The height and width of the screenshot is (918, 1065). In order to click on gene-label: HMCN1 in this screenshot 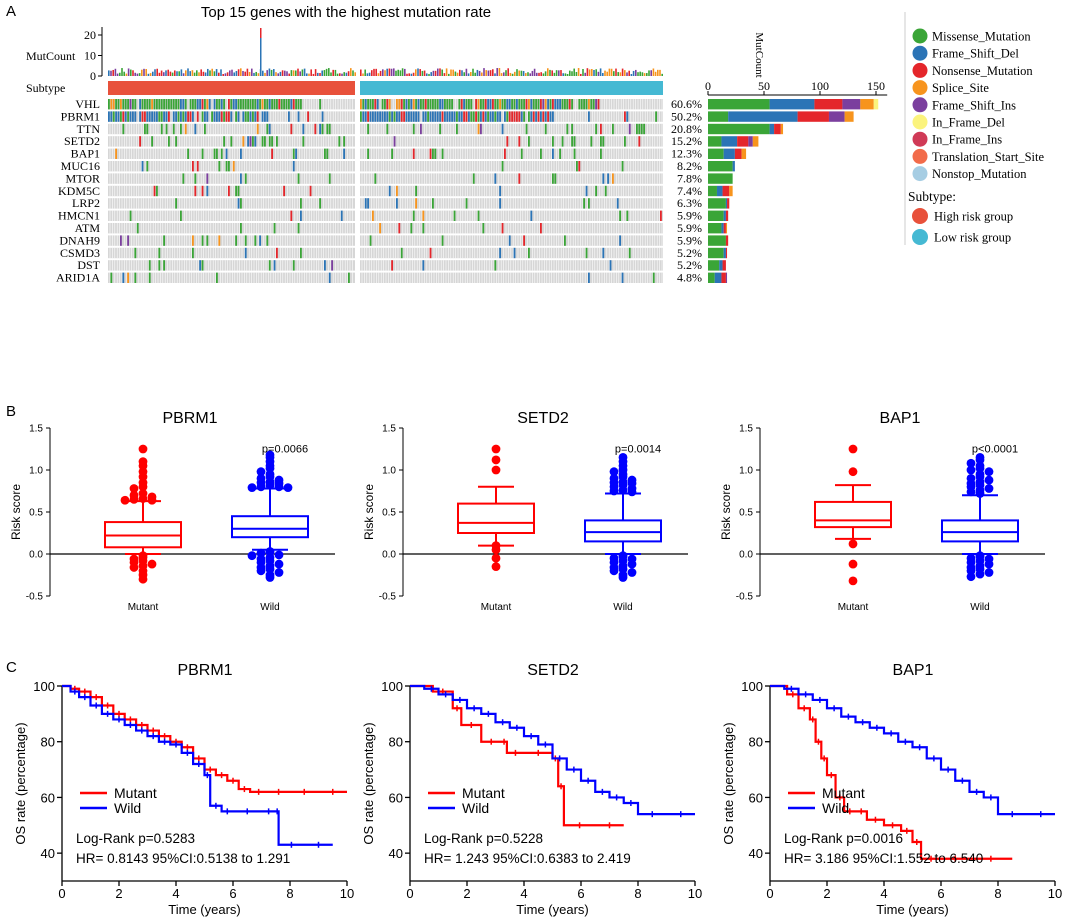, I will do `click(79, 216)`.